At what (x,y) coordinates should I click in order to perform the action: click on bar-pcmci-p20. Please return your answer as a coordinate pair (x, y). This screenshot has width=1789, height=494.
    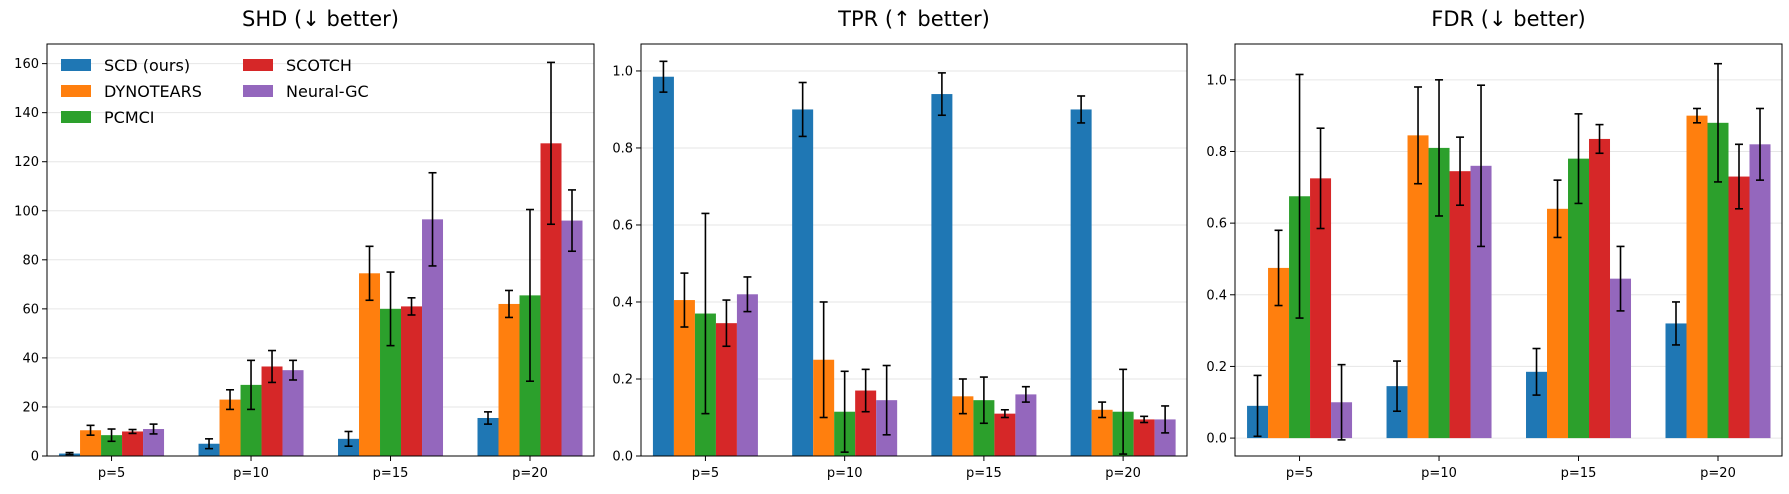
    Looking at the image, I should click on (1718, 280).